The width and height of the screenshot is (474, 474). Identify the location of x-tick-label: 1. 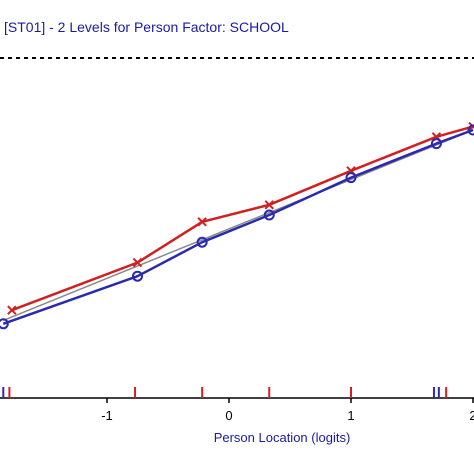
(350, 415).